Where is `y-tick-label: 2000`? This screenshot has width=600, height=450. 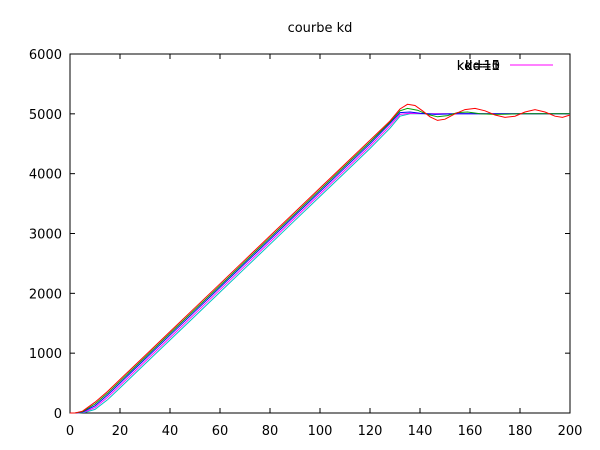
y-tick-label: 2000 is located at coordinates (45, 294).